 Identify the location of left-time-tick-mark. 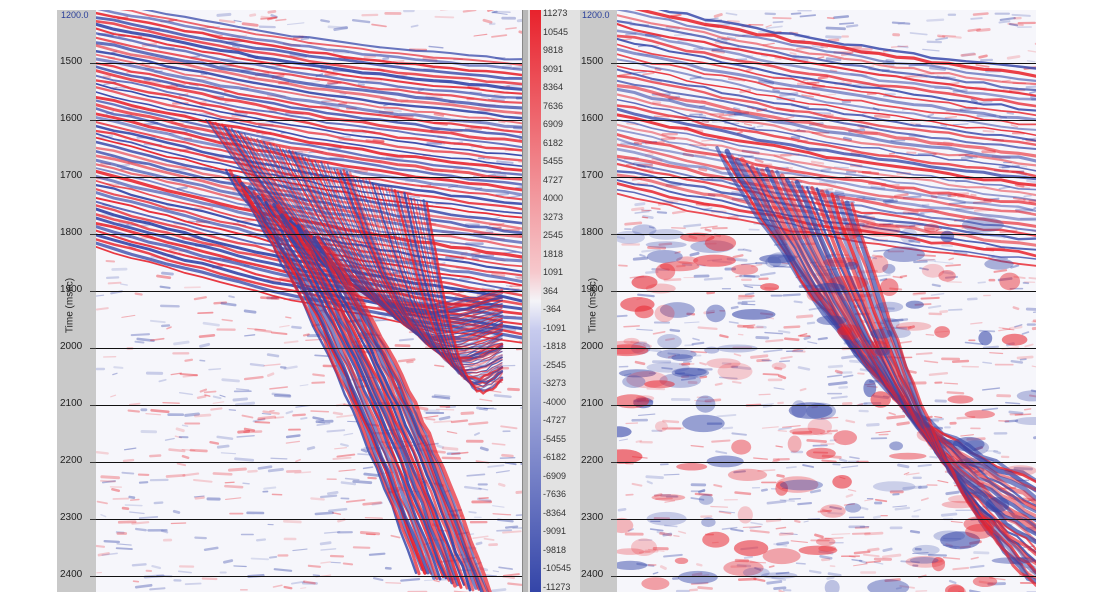
(93, 462).